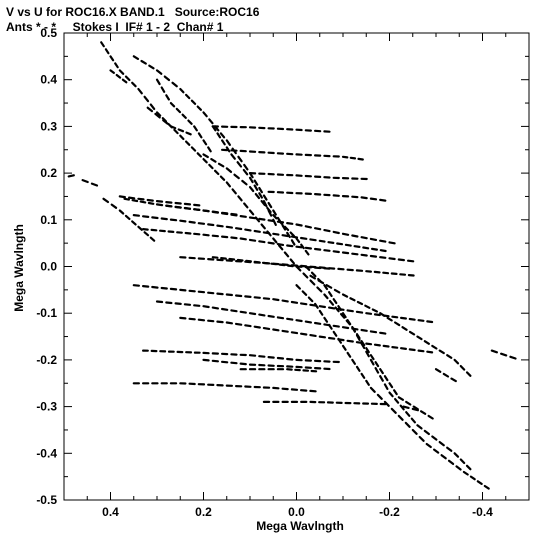  I want to click on y-tick-label: 0.3, so click(48, 126).